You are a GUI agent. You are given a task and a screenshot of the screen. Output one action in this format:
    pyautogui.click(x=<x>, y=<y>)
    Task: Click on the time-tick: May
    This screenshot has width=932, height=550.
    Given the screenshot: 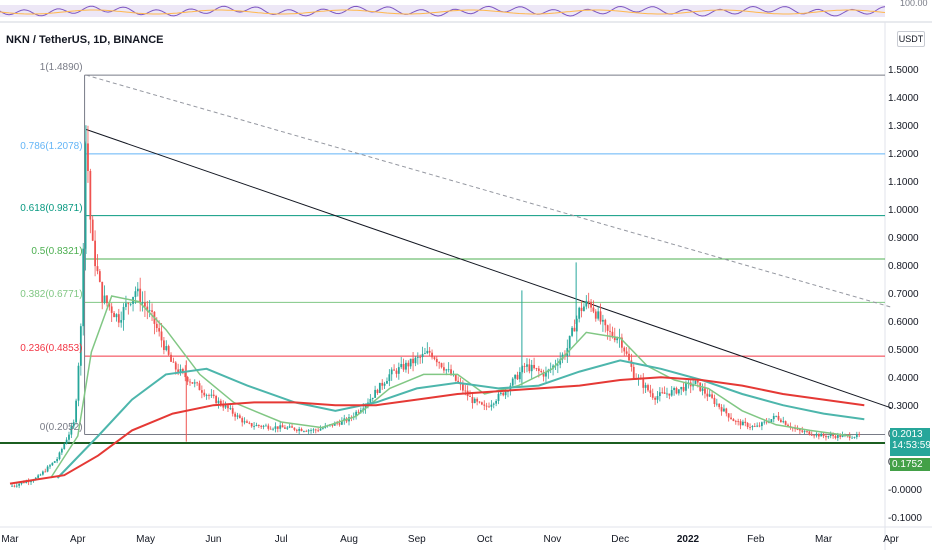 What is the action you would take?
    pyautogui.click(x=146, y=539)
    